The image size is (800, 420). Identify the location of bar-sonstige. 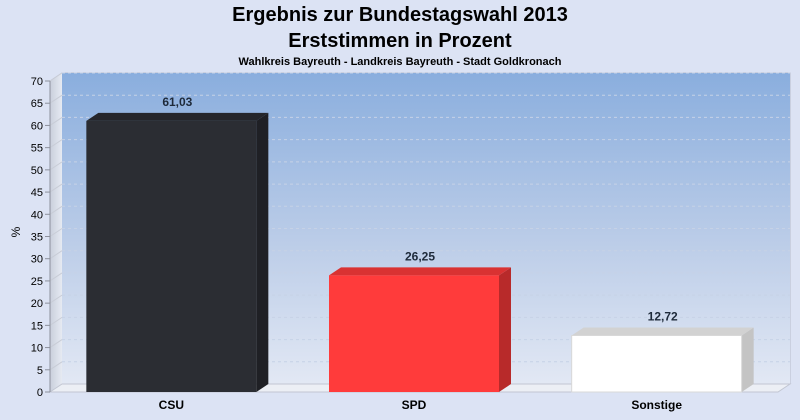
(662, 360).